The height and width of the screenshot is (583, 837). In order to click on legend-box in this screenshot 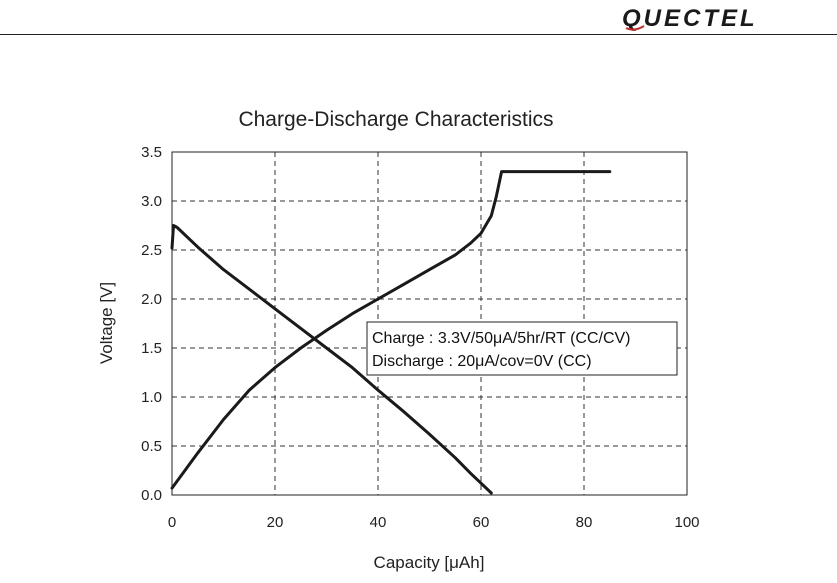, I will do `click(522, 348)`.